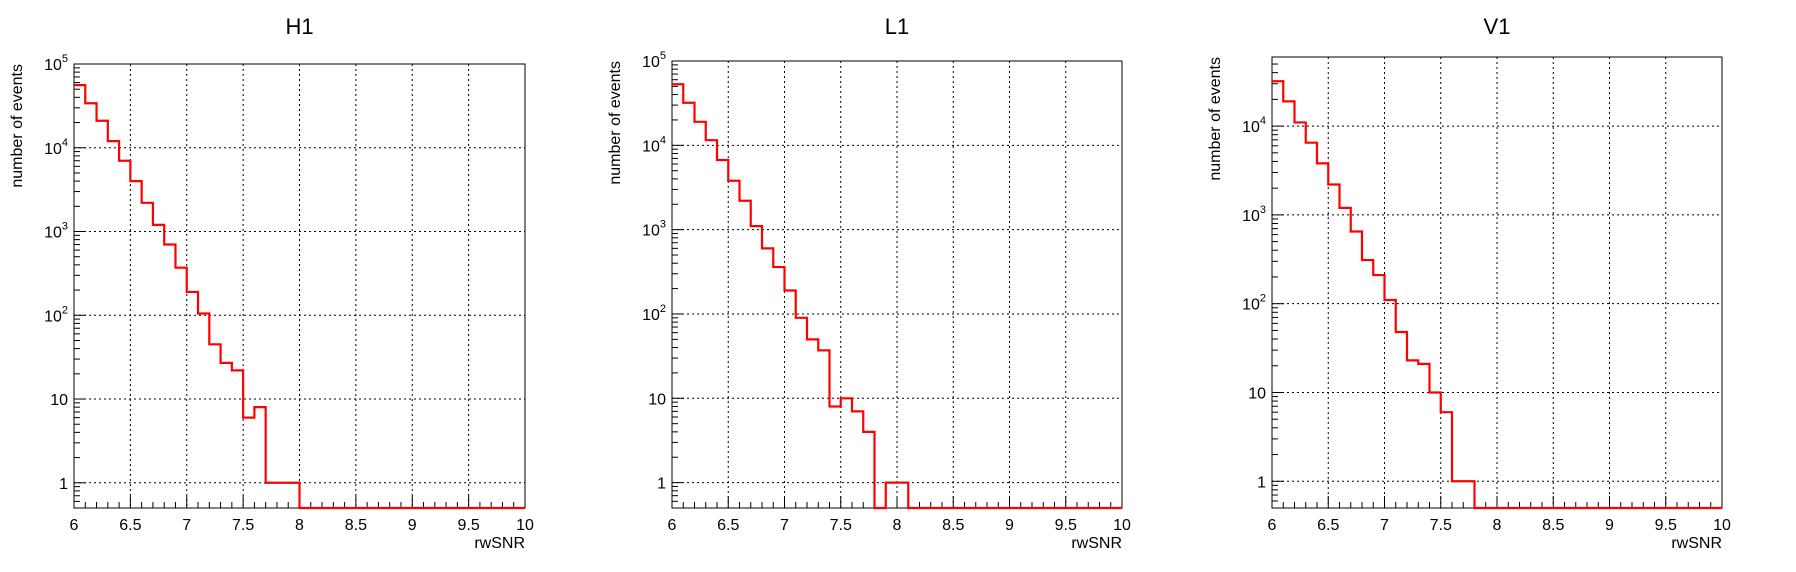 This screenshot has width=1796, height=572. What do you see at coordinates (299, 26) in the screenshot?
I see `chart-title: H1` at bounding box center [299, 26].